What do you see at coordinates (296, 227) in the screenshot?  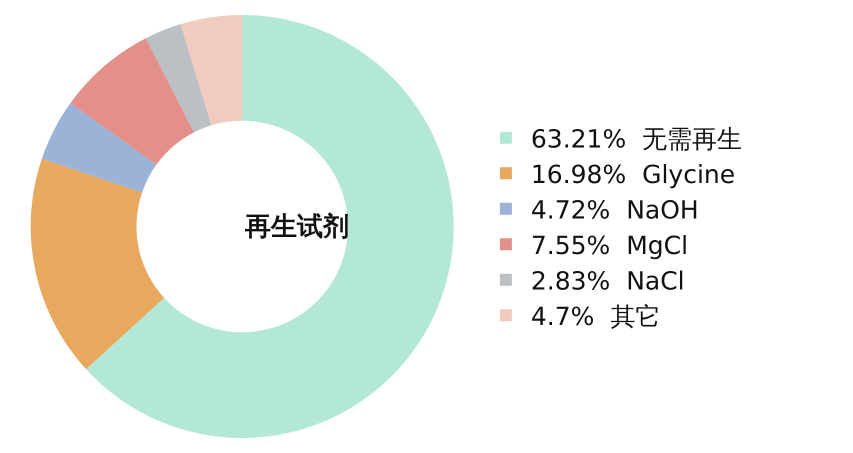 I see `text: 再生试剂` at bounding box center [296, 227].